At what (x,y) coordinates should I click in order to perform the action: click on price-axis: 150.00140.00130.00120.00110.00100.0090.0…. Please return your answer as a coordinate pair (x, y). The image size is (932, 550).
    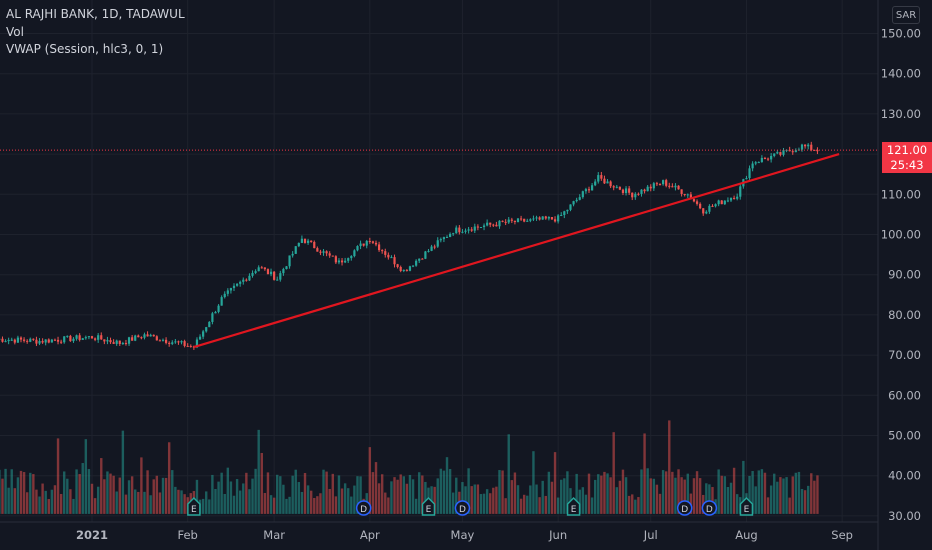
    Looking at the image, I should click on (901, 275).